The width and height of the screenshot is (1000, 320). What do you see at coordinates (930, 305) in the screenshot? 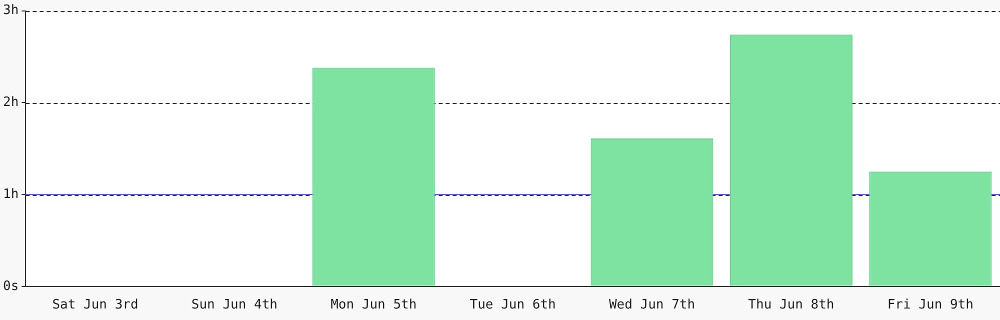
I see `x-tick-label: Fri Jun 9th` at bounding box center [930, 305].